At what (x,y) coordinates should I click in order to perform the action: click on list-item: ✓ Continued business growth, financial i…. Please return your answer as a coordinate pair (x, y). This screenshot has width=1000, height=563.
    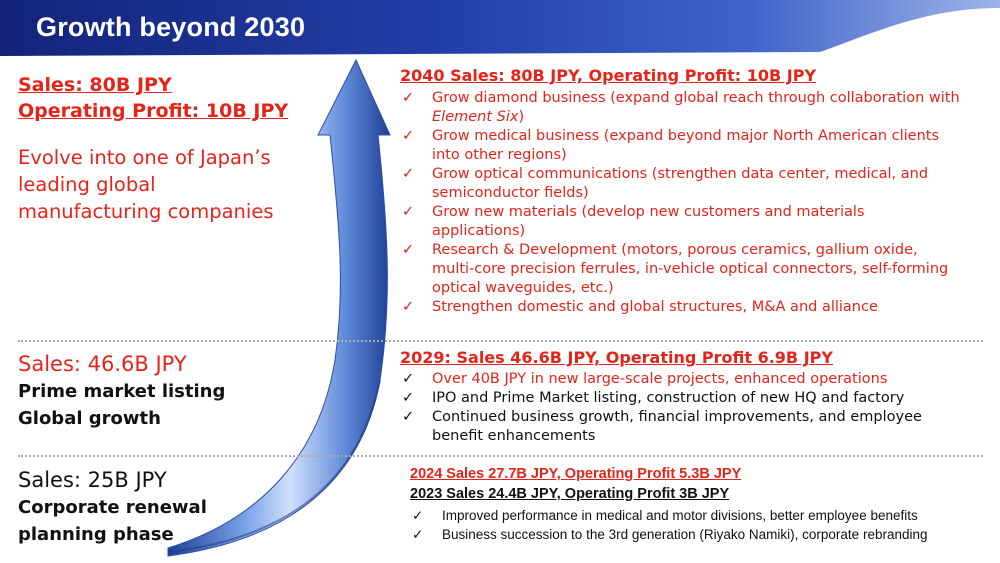
    Looking at the image, I should click on (662, 426).